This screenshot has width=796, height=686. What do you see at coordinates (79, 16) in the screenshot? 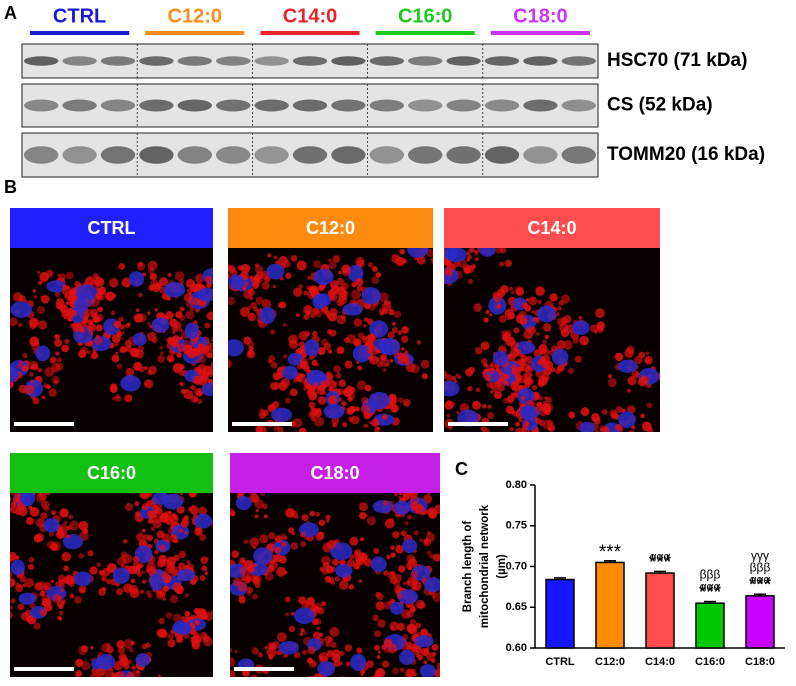
I see `group-label: CTRL` at bounding box center [79, 16].